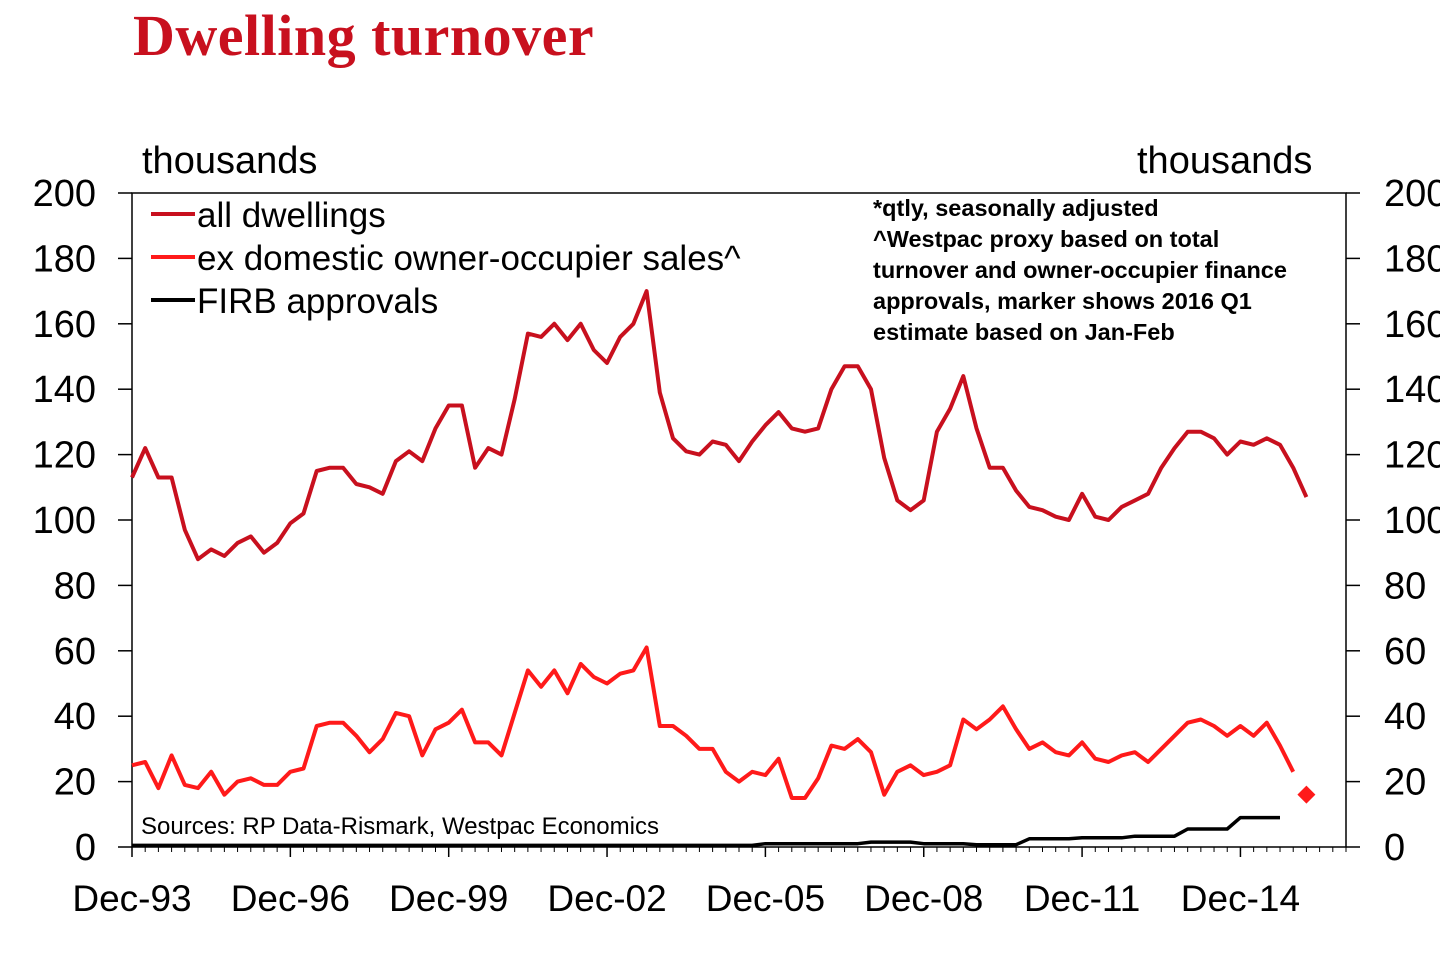 The height and width of the screenshot is (972, 1440). What do you see at coordinates (1062, 301) in the screenshot?
I see `note-line: approvals, marker shows 2016 Q1` at bounding box center [1062, 301].